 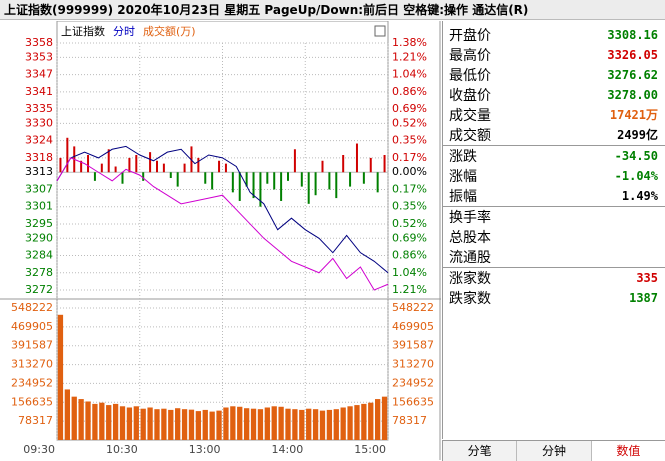 I want to click on tab: 分钟, so click(x=554, y=451).